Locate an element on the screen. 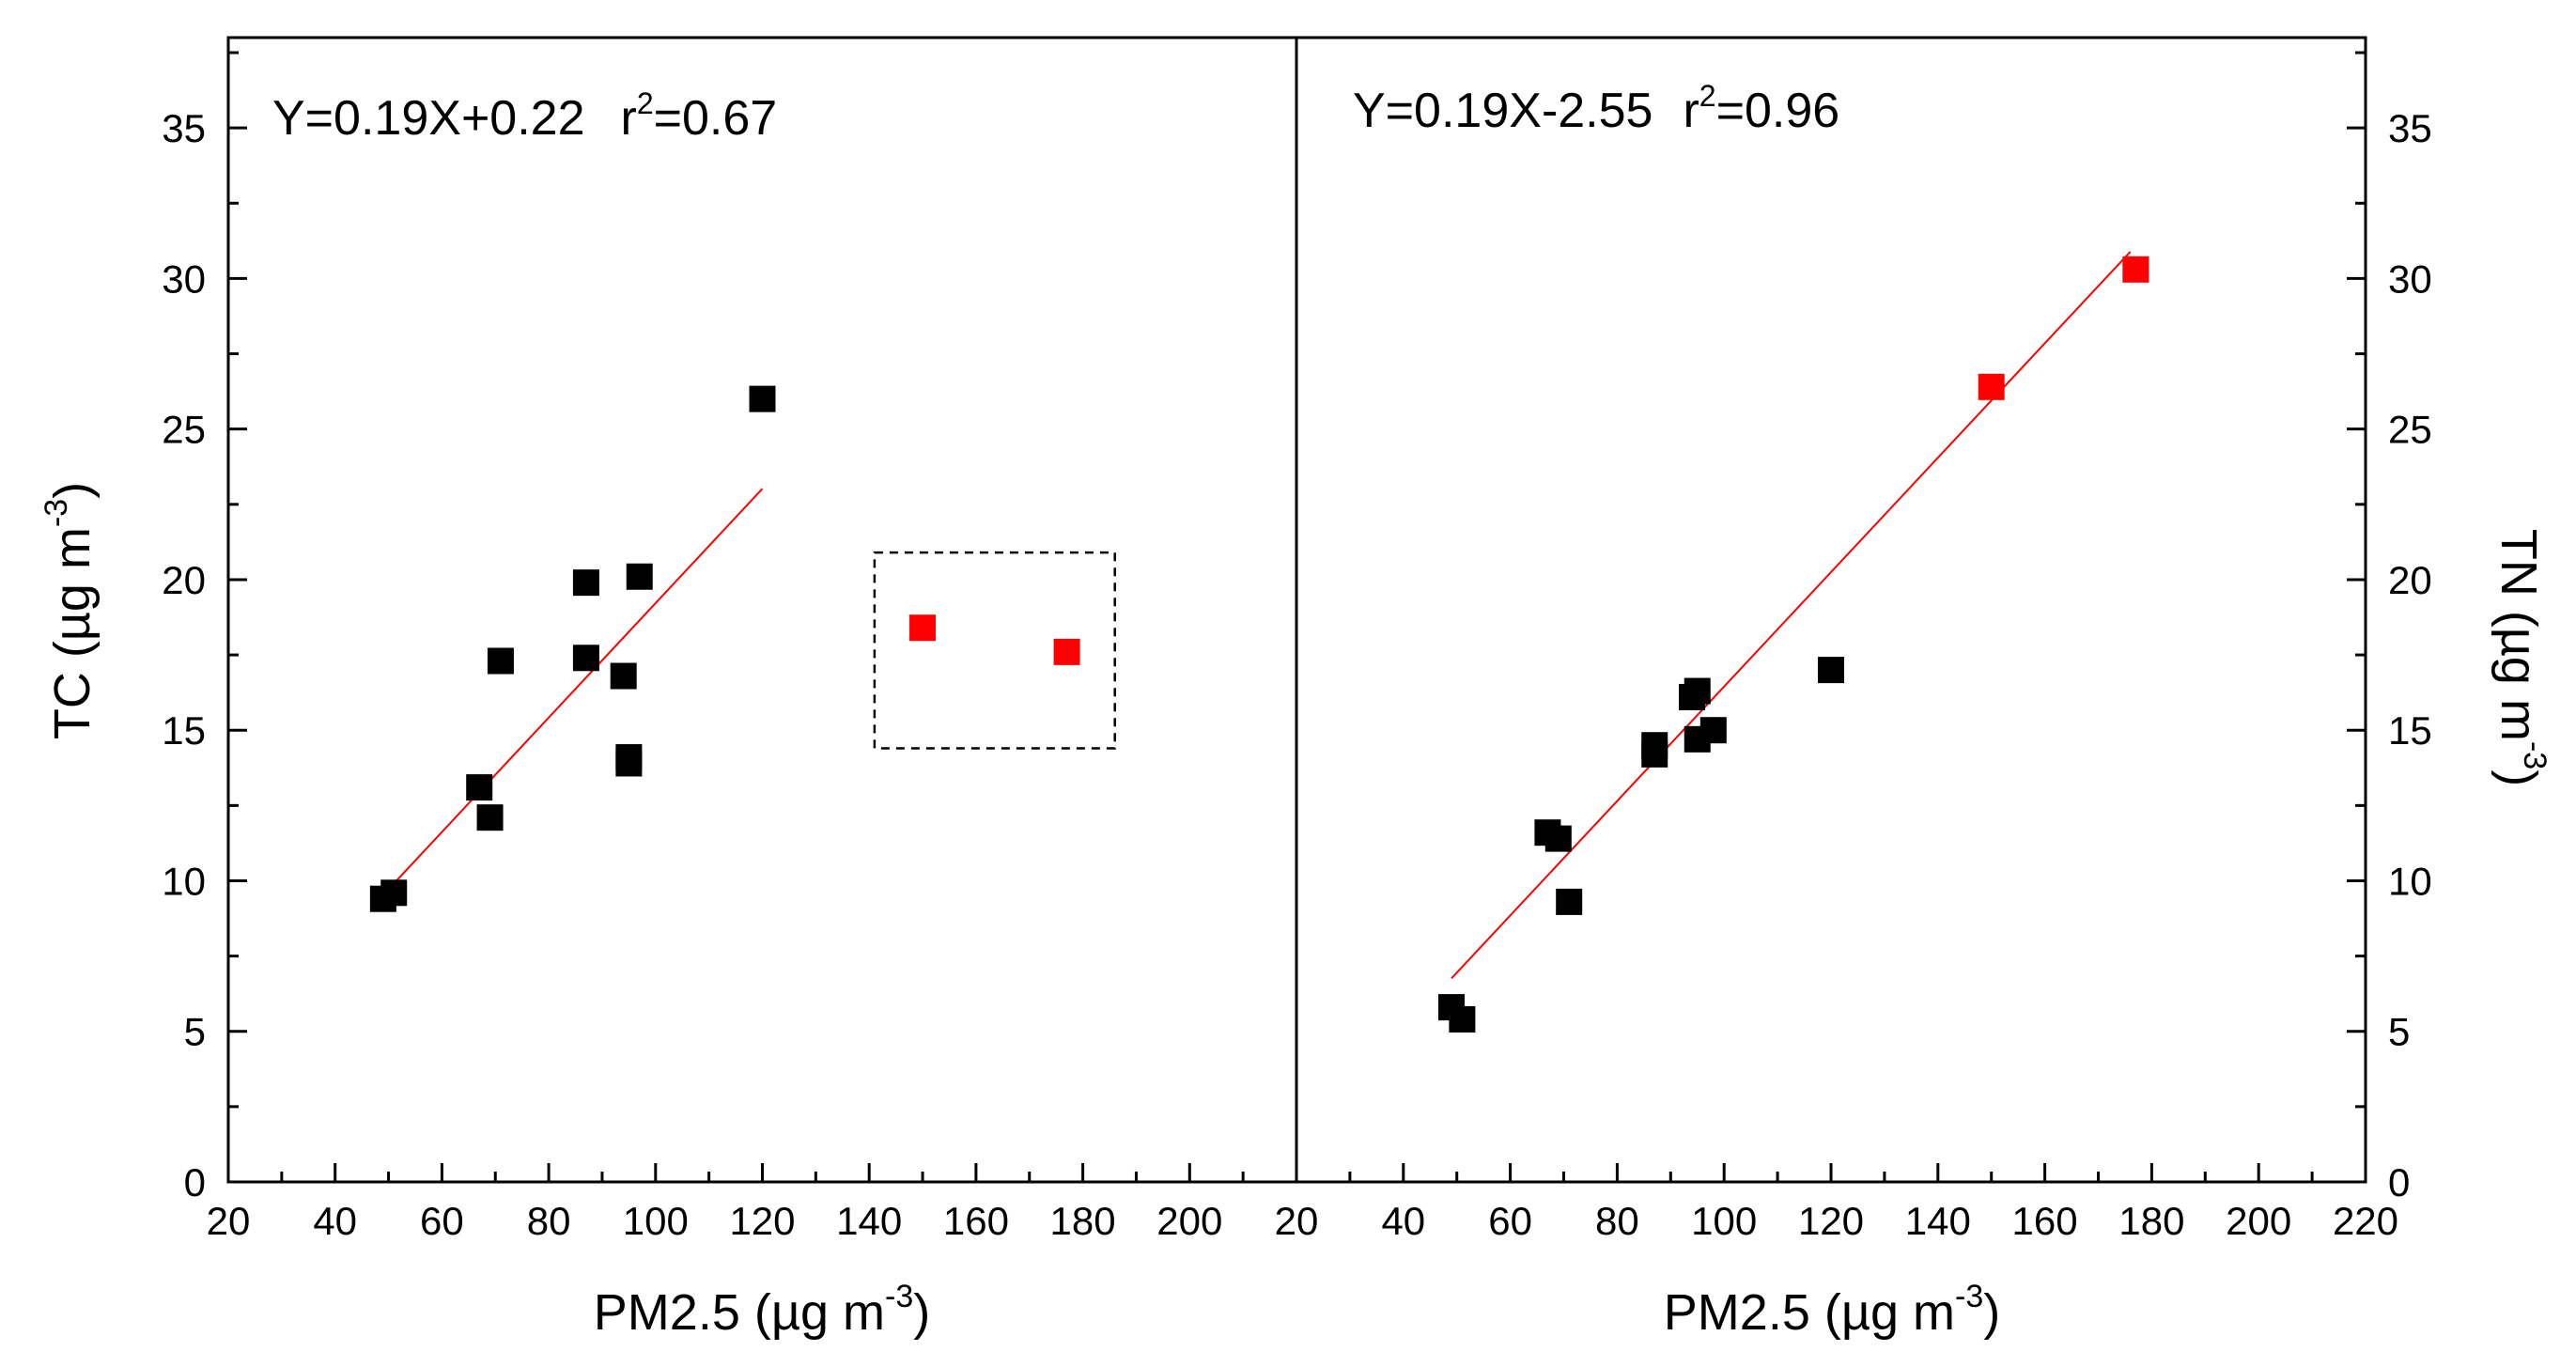 The height and width of the screenshot is (1367, 2576). x-axis-title-right: PM2.5 (µg m-3) is located at coordinates (1832, 1310).